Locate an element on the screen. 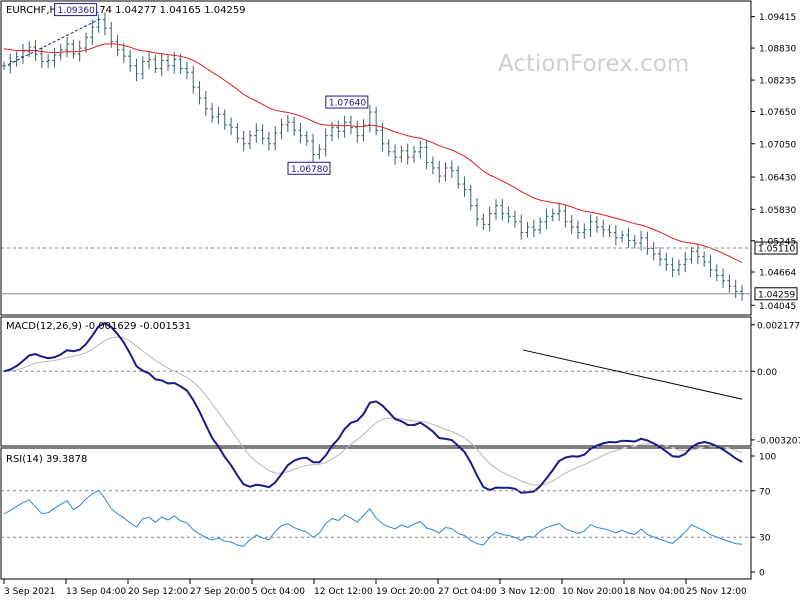 The image size is (800, 604). time-tick-label: 5 Oct 04:00 is located at coordinates (278, 592).